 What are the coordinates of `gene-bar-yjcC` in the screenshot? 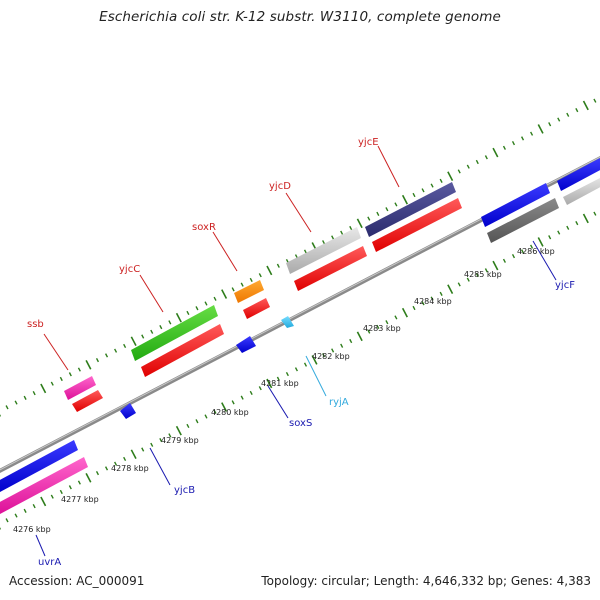 It's located at (177, 341).